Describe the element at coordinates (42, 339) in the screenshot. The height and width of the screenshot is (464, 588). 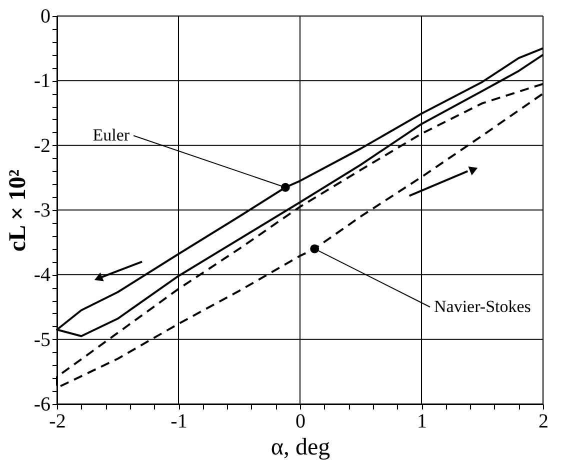
I see `y-tick-label: -5` at that location.